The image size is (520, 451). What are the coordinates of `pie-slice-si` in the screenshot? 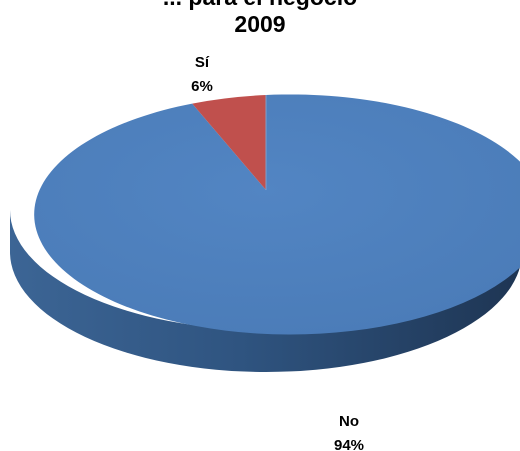 It's located at (229, 142).